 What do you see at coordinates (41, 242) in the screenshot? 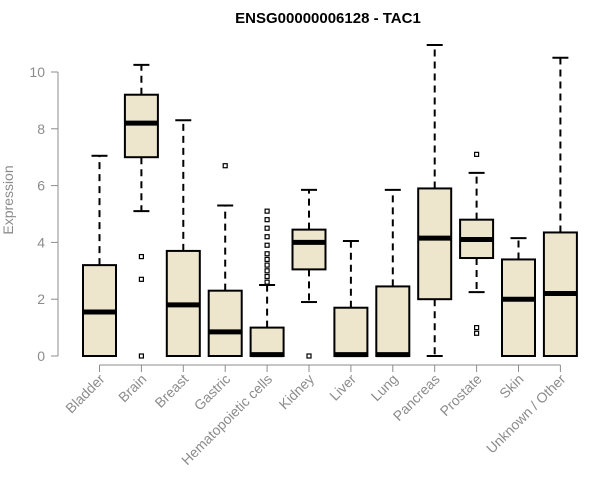
I see `y-tick-label: 4` at bounding box center [41, 242].